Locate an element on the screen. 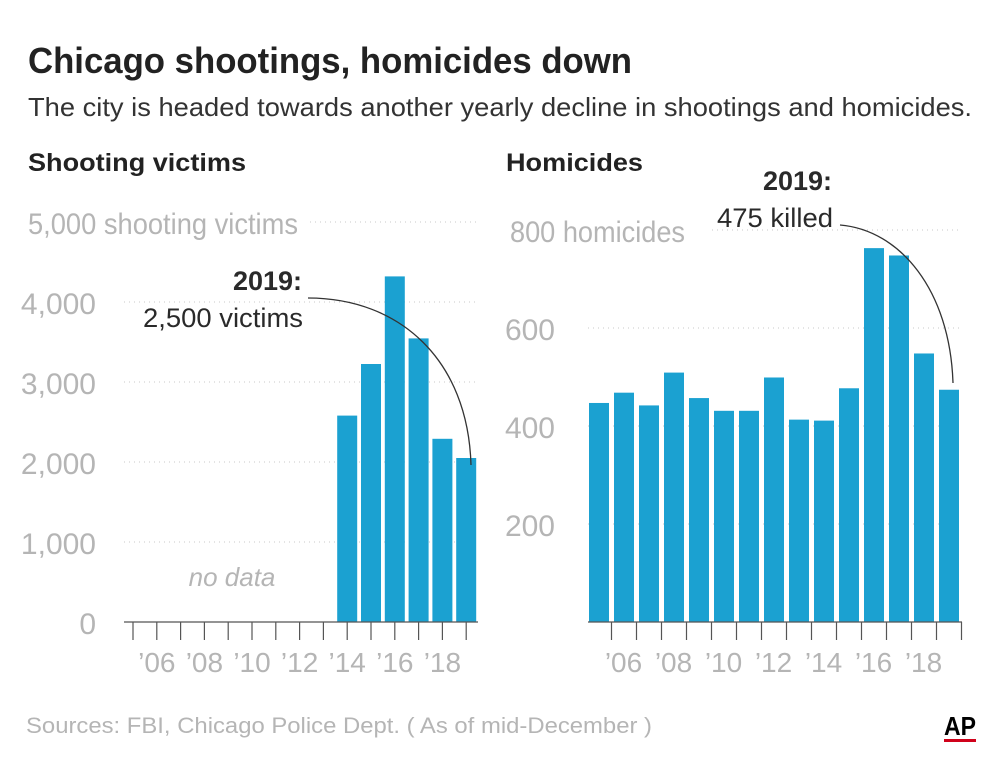  right-callout-value: 475 killed is located at coordinates (775, 218).